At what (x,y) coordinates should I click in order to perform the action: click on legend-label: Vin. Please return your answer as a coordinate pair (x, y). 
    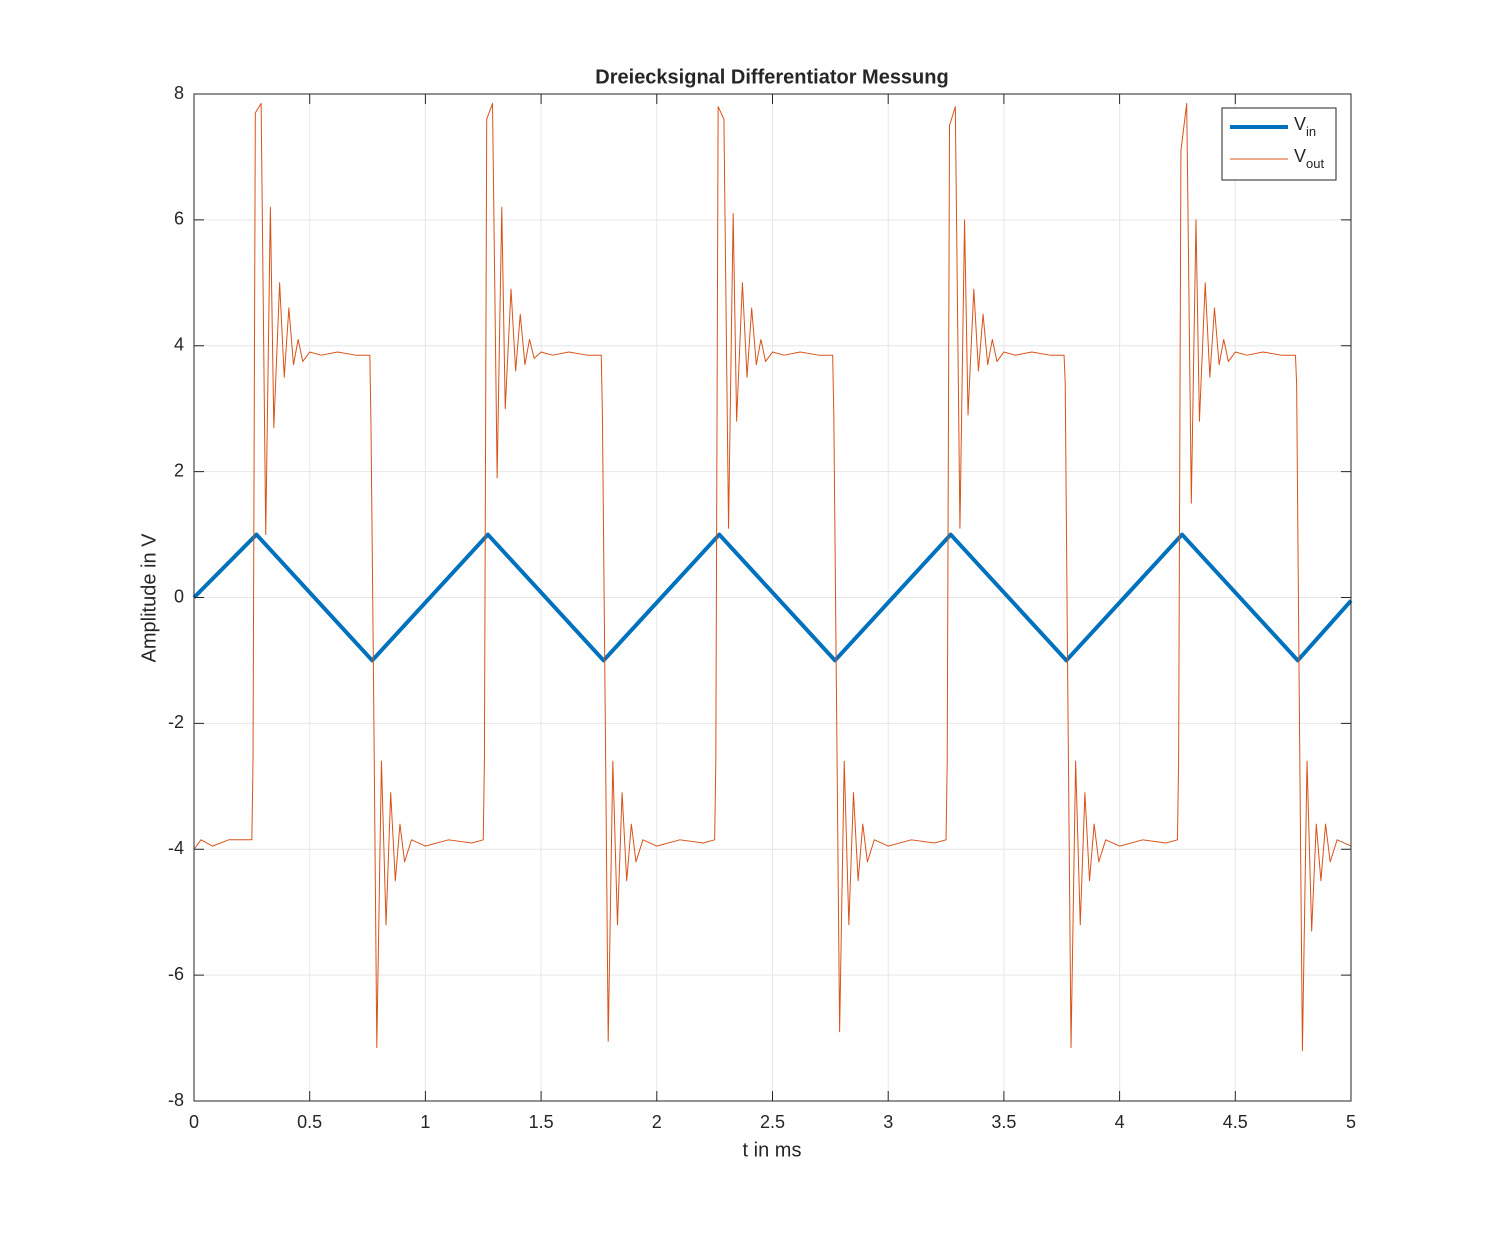
    Looking at the image, I should click on (1305, 127).